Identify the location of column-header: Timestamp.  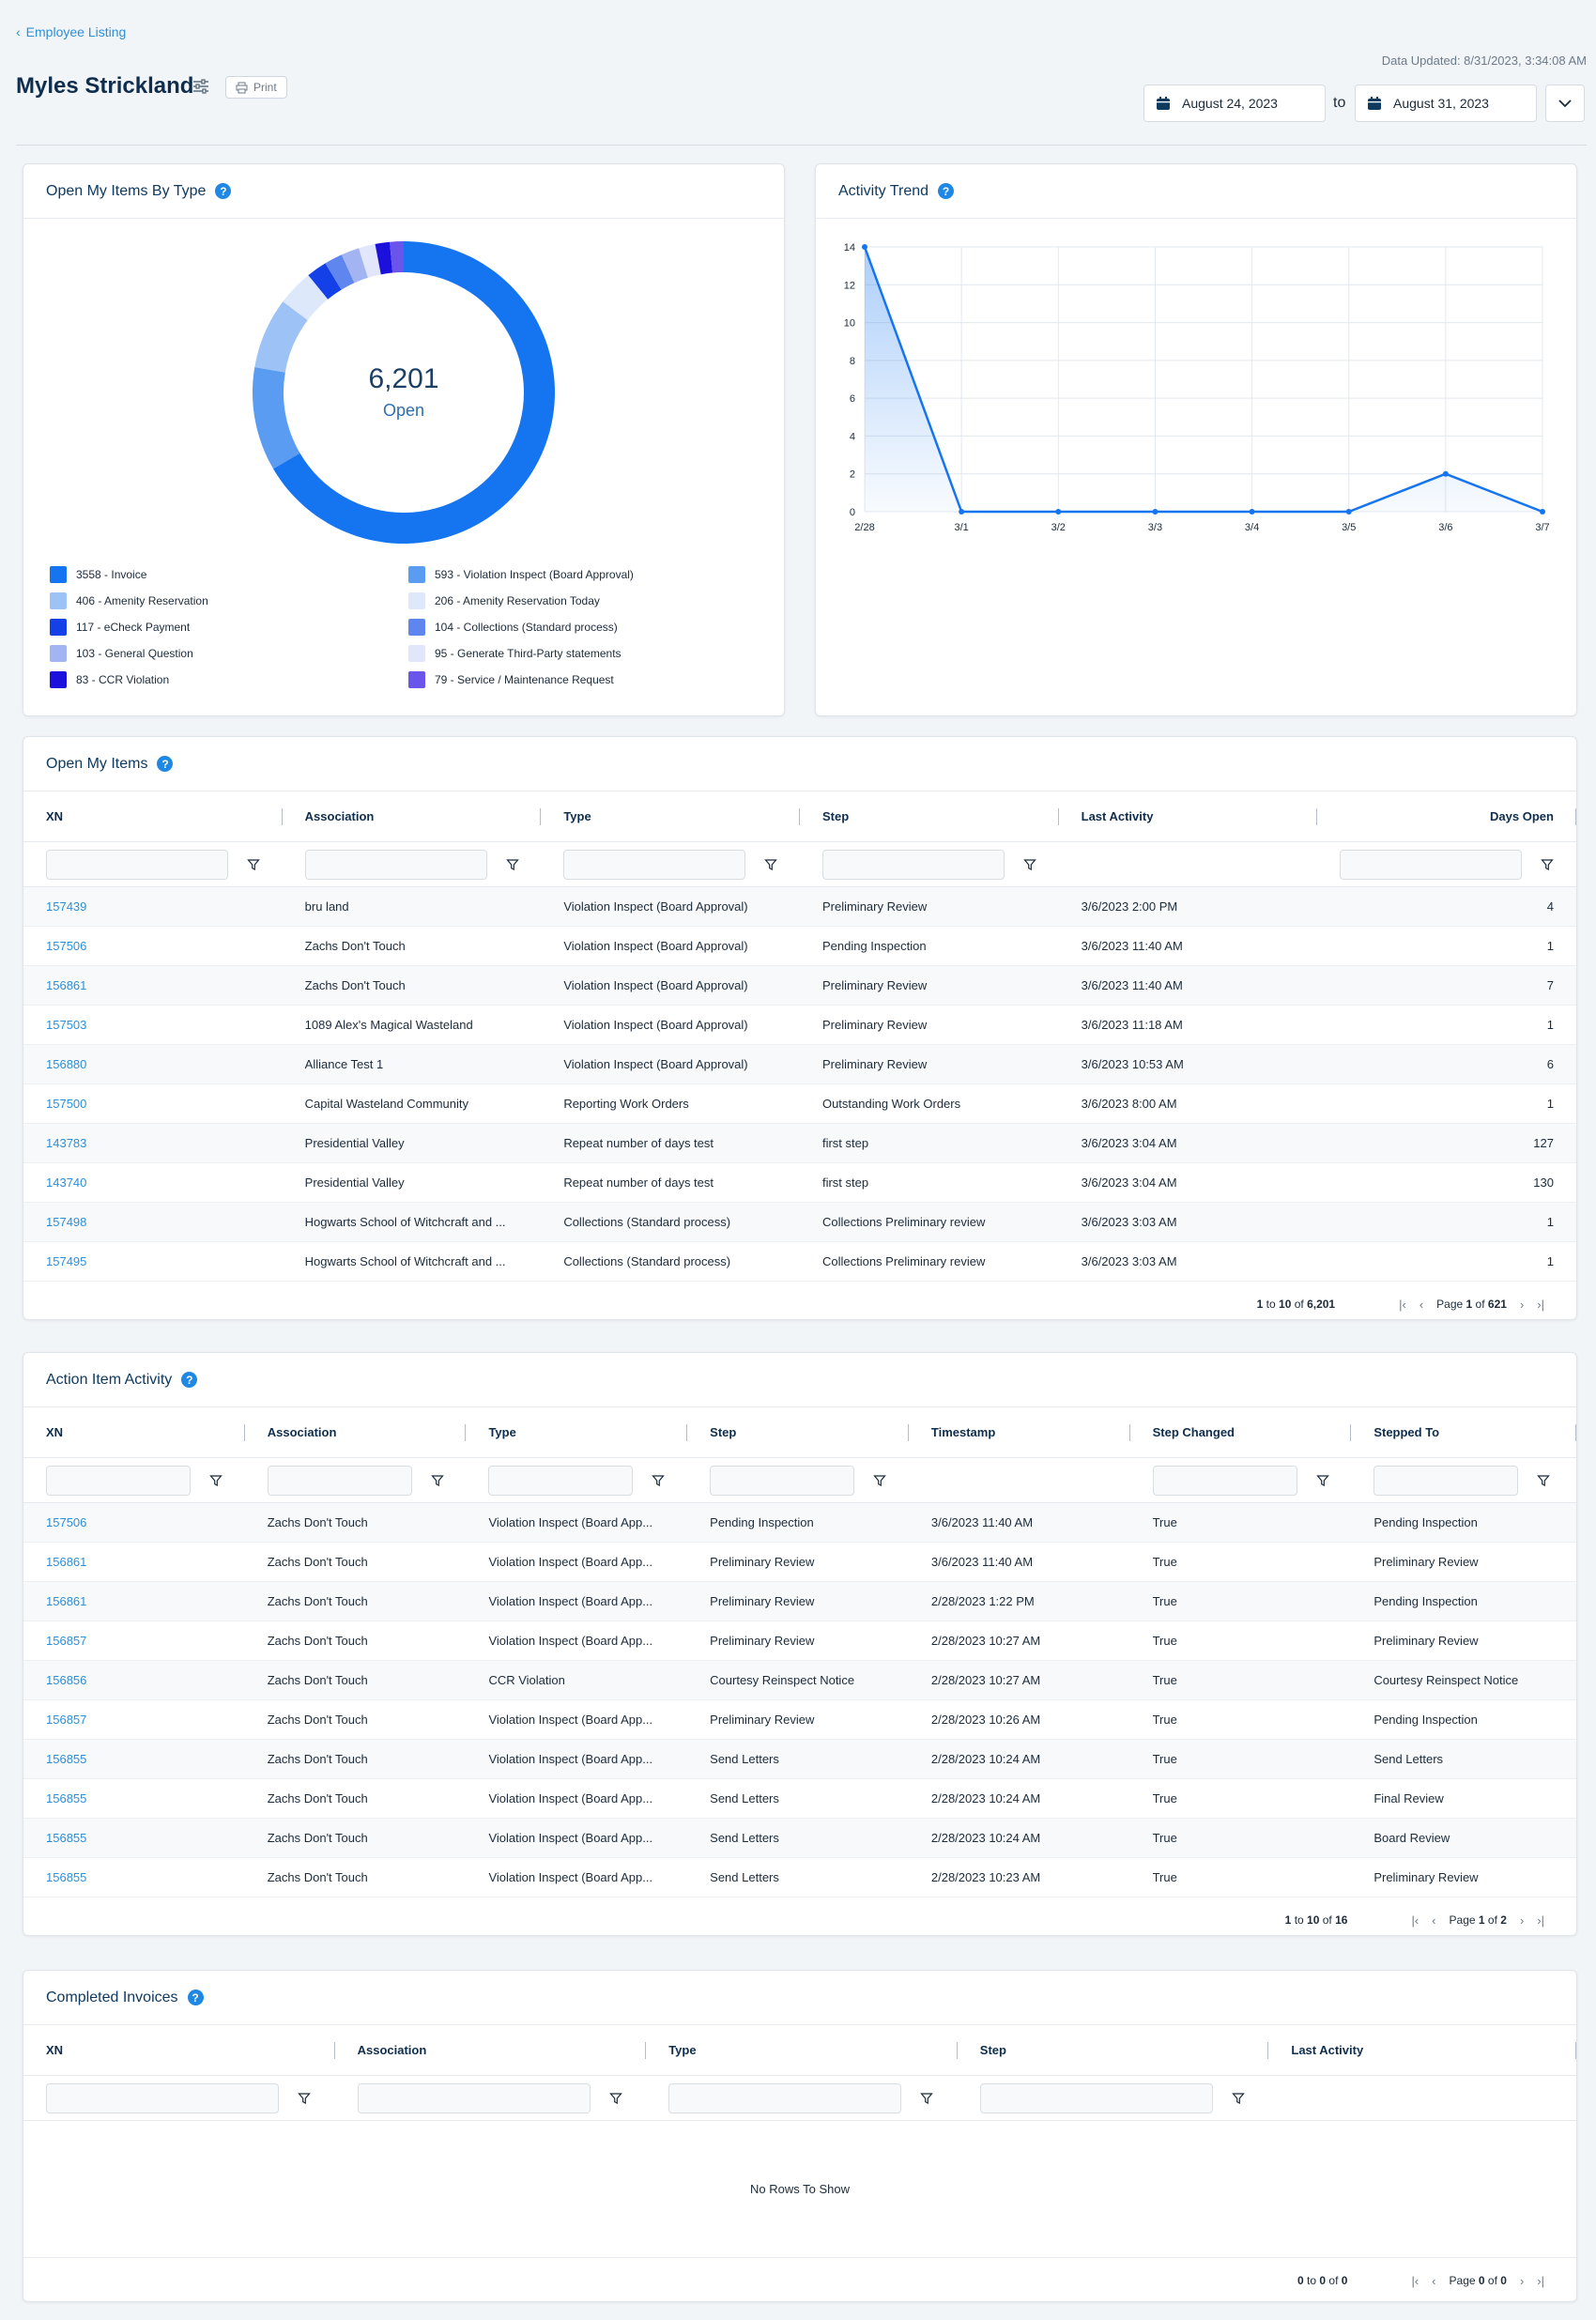
(1020, 1432).